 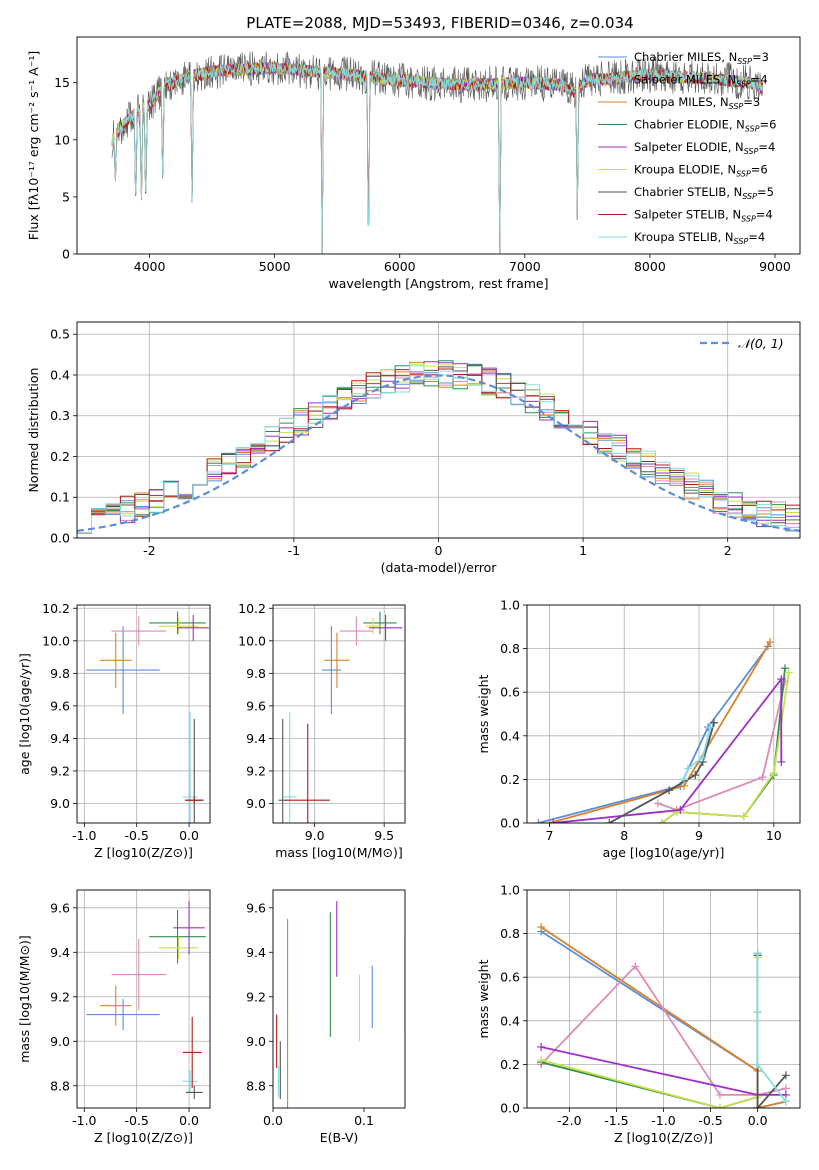 What do you see at coordinates (438, 283) in the screenshot?
I see `x-axis-label: wavelength [Angstrom, rest frame]` at bounding box center [438, 283].